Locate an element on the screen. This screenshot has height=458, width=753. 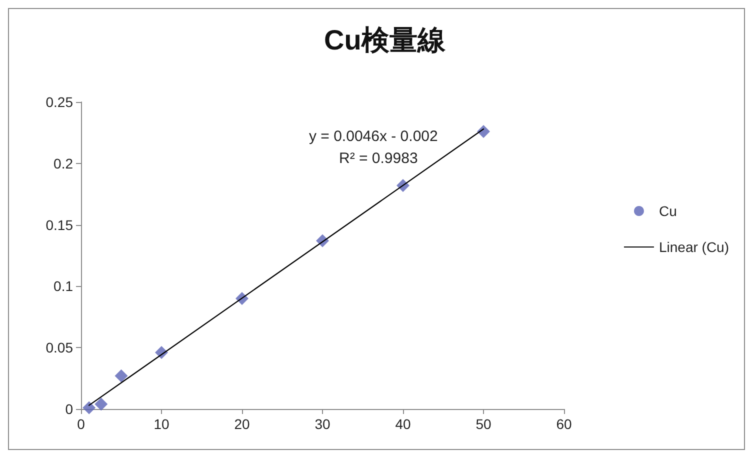
x-tick-label: 60 is located at coordinates (564, 424).